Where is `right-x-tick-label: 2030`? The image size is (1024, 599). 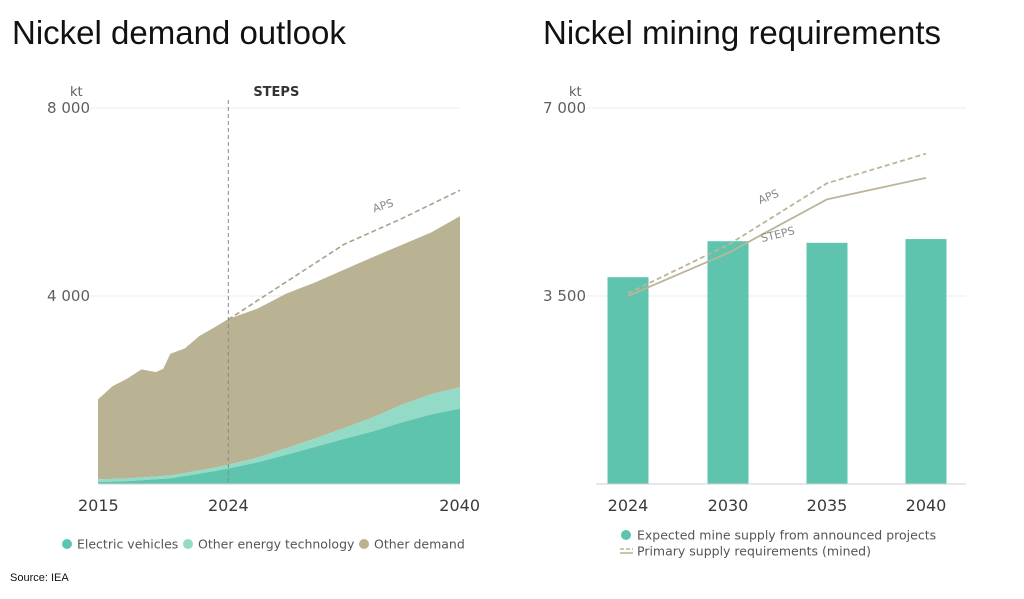
right-x-tick-label: 2030 is located at coordinates (728, 505).